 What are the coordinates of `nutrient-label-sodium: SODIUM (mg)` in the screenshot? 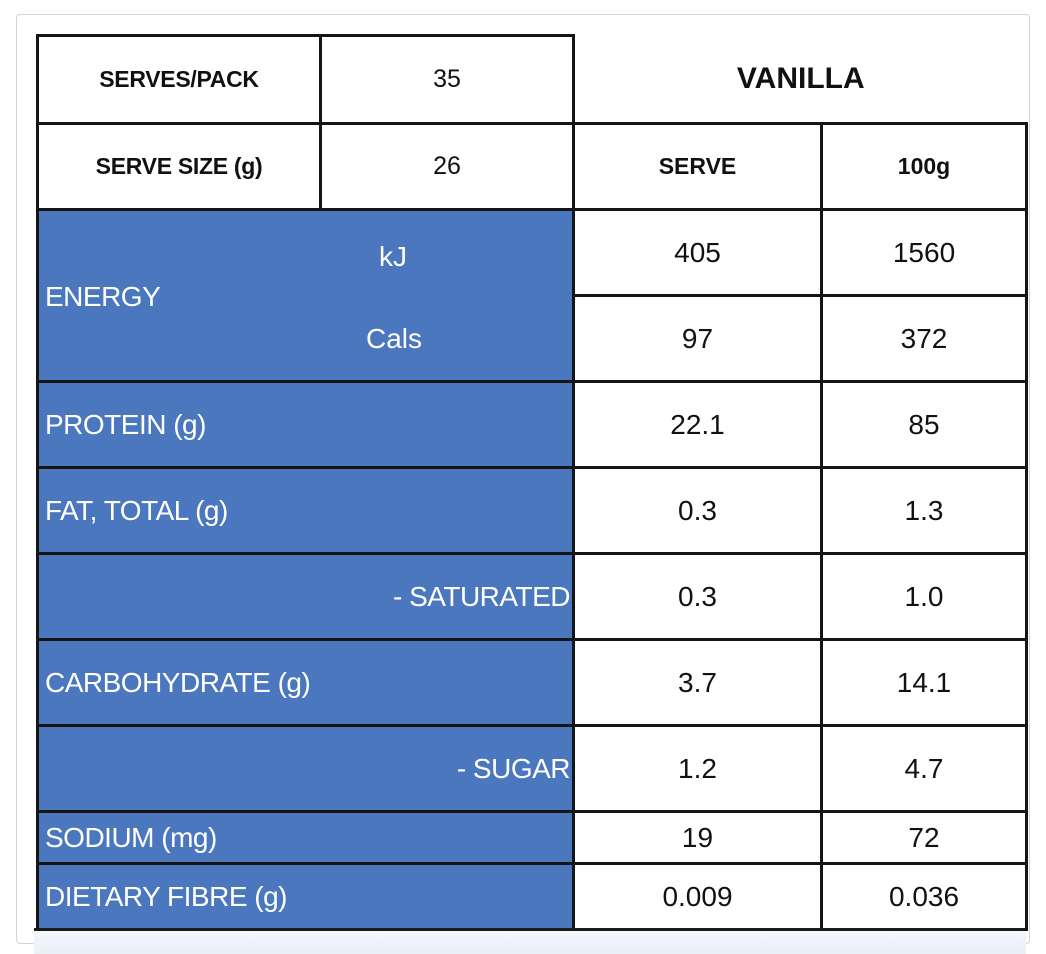 It's located at (305, 837).